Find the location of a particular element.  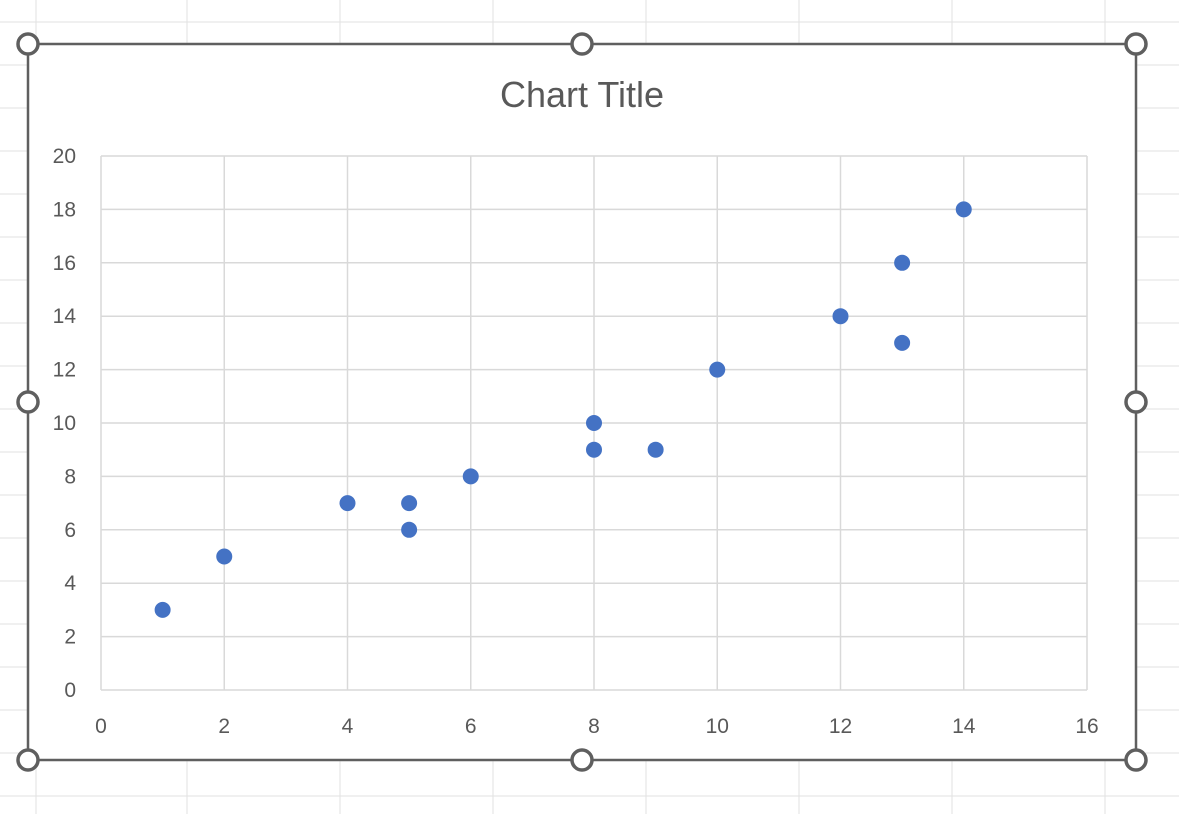

x-tick-label: 2 is located at coordinates (224, 726).